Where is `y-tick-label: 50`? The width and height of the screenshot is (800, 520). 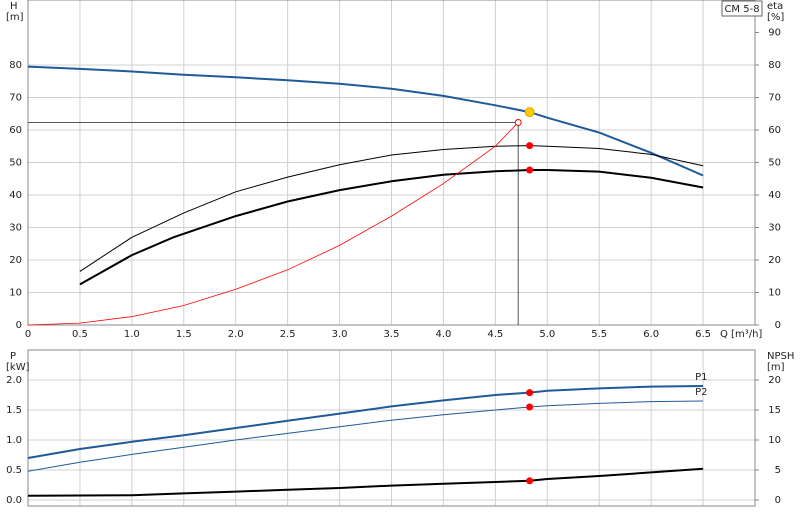 y-tick-label: 50 is located at coordinates (15, 163).